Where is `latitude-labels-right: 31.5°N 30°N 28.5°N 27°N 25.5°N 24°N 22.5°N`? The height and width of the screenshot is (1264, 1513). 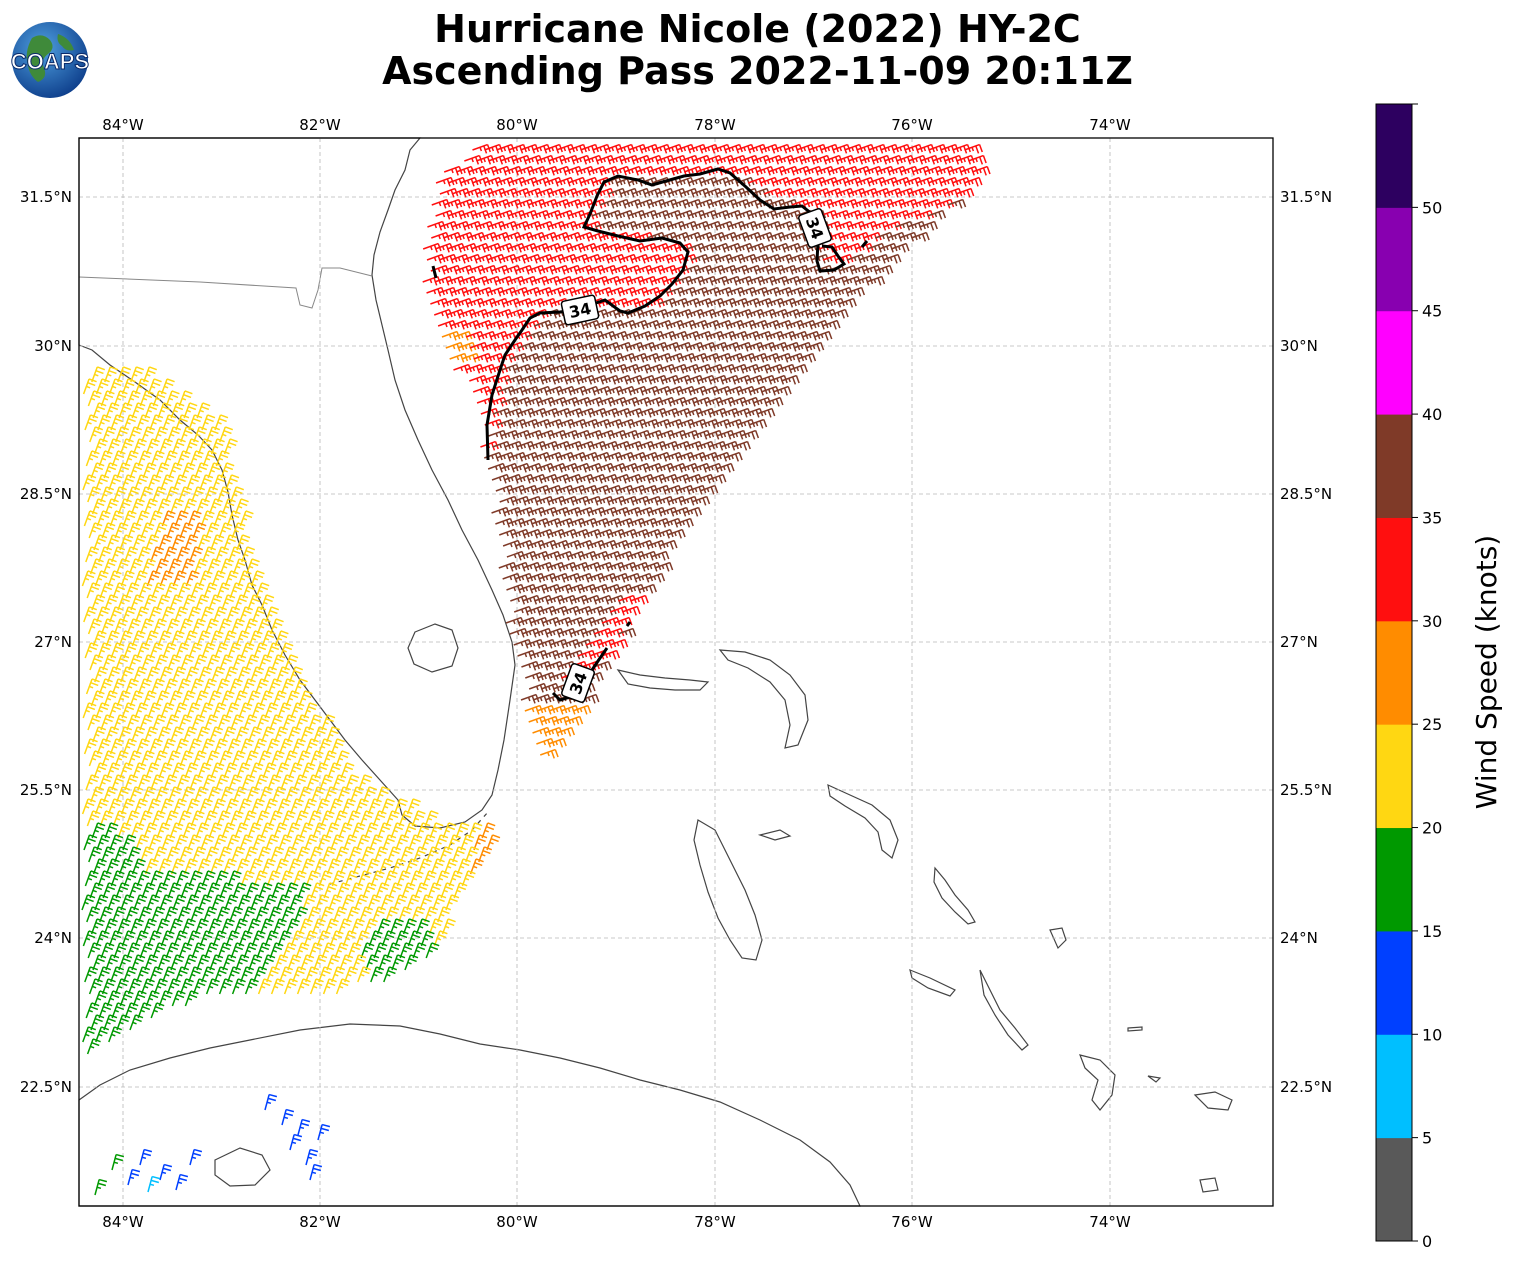
latitude-labels-right: 31.5°N 30°N 28.5°N 27°N 25.5°N 24°N 22.5°N is located at coordinates (1306, 642).